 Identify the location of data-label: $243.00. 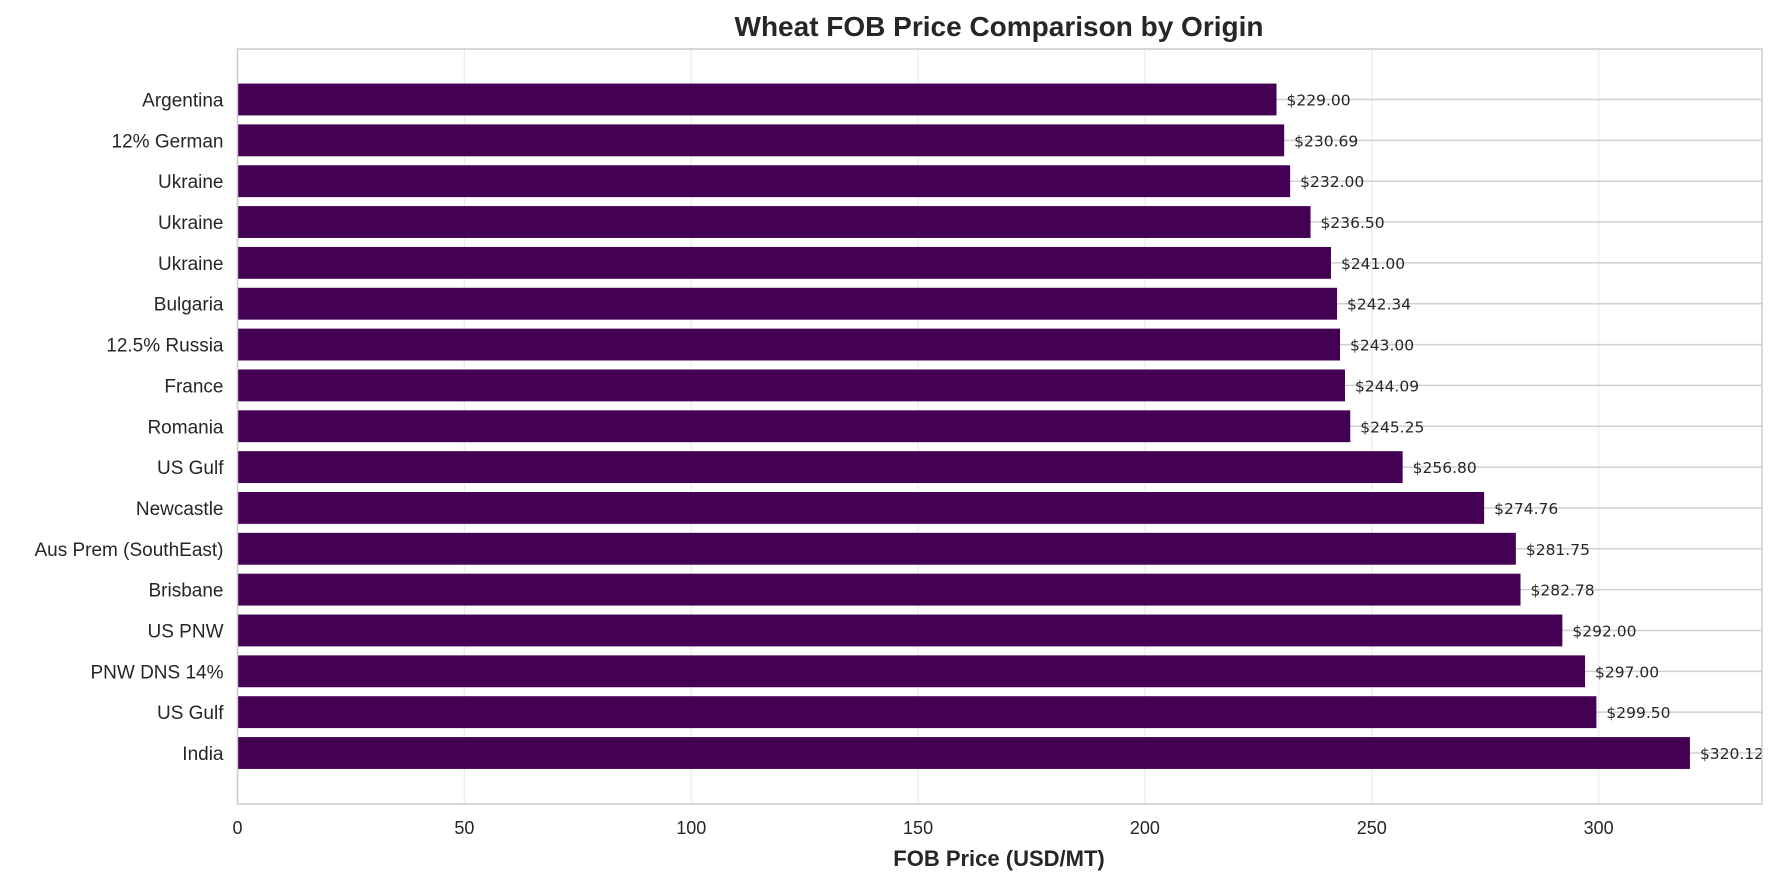
(1382, 346).